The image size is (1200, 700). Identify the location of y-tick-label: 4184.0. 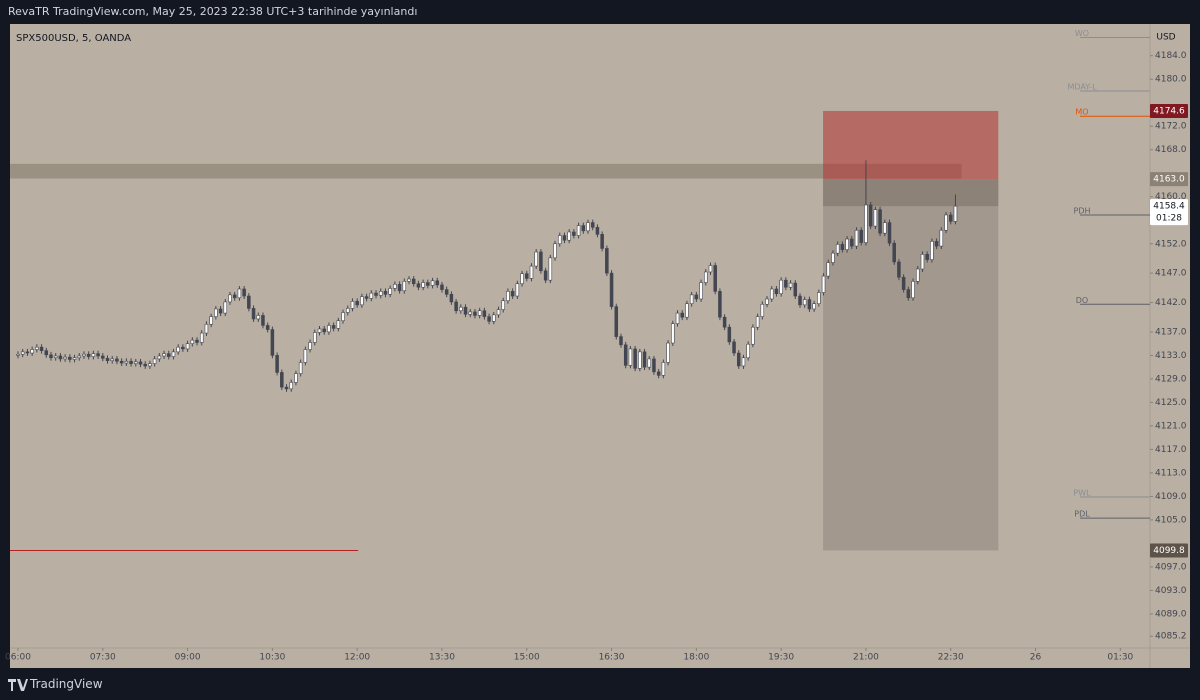
(1171, 56).